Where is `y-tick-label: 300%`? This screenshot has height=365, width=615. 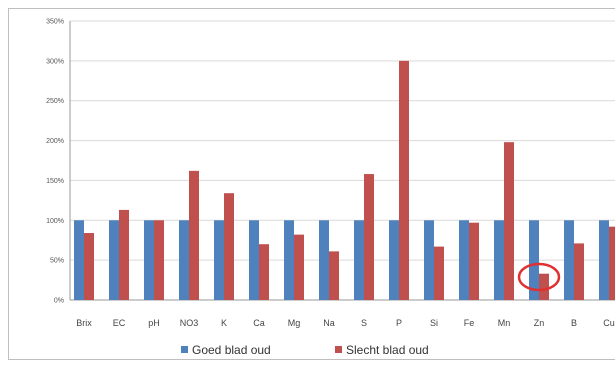 y-tick-label: 300% is located at coordinates (55, 61).